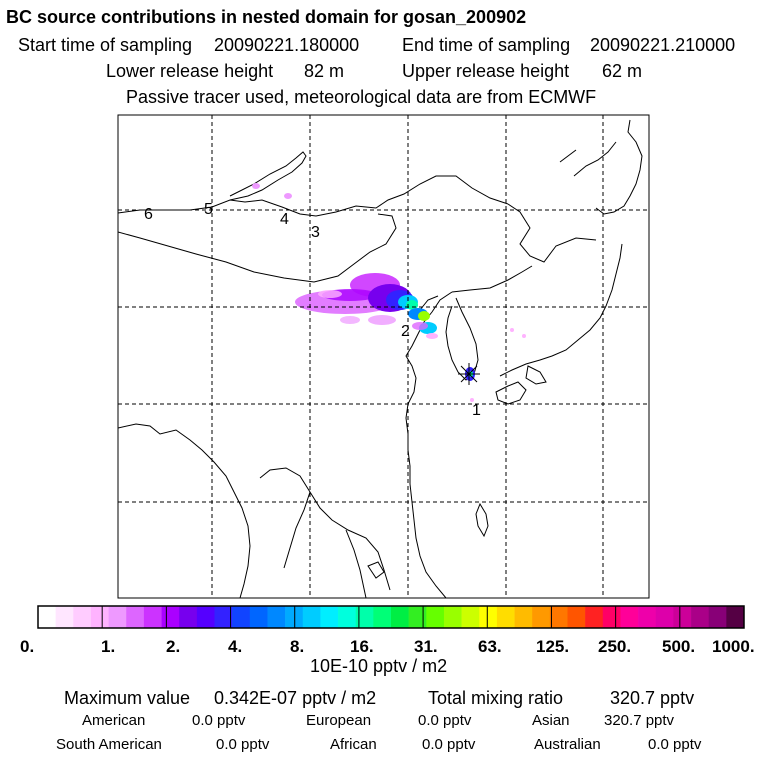 The width and height of the screenshot is (768, 768). Describe the element at coordinates (679, 646) in the screenshot. I see `colorbar-label-10: 500.` at that location.